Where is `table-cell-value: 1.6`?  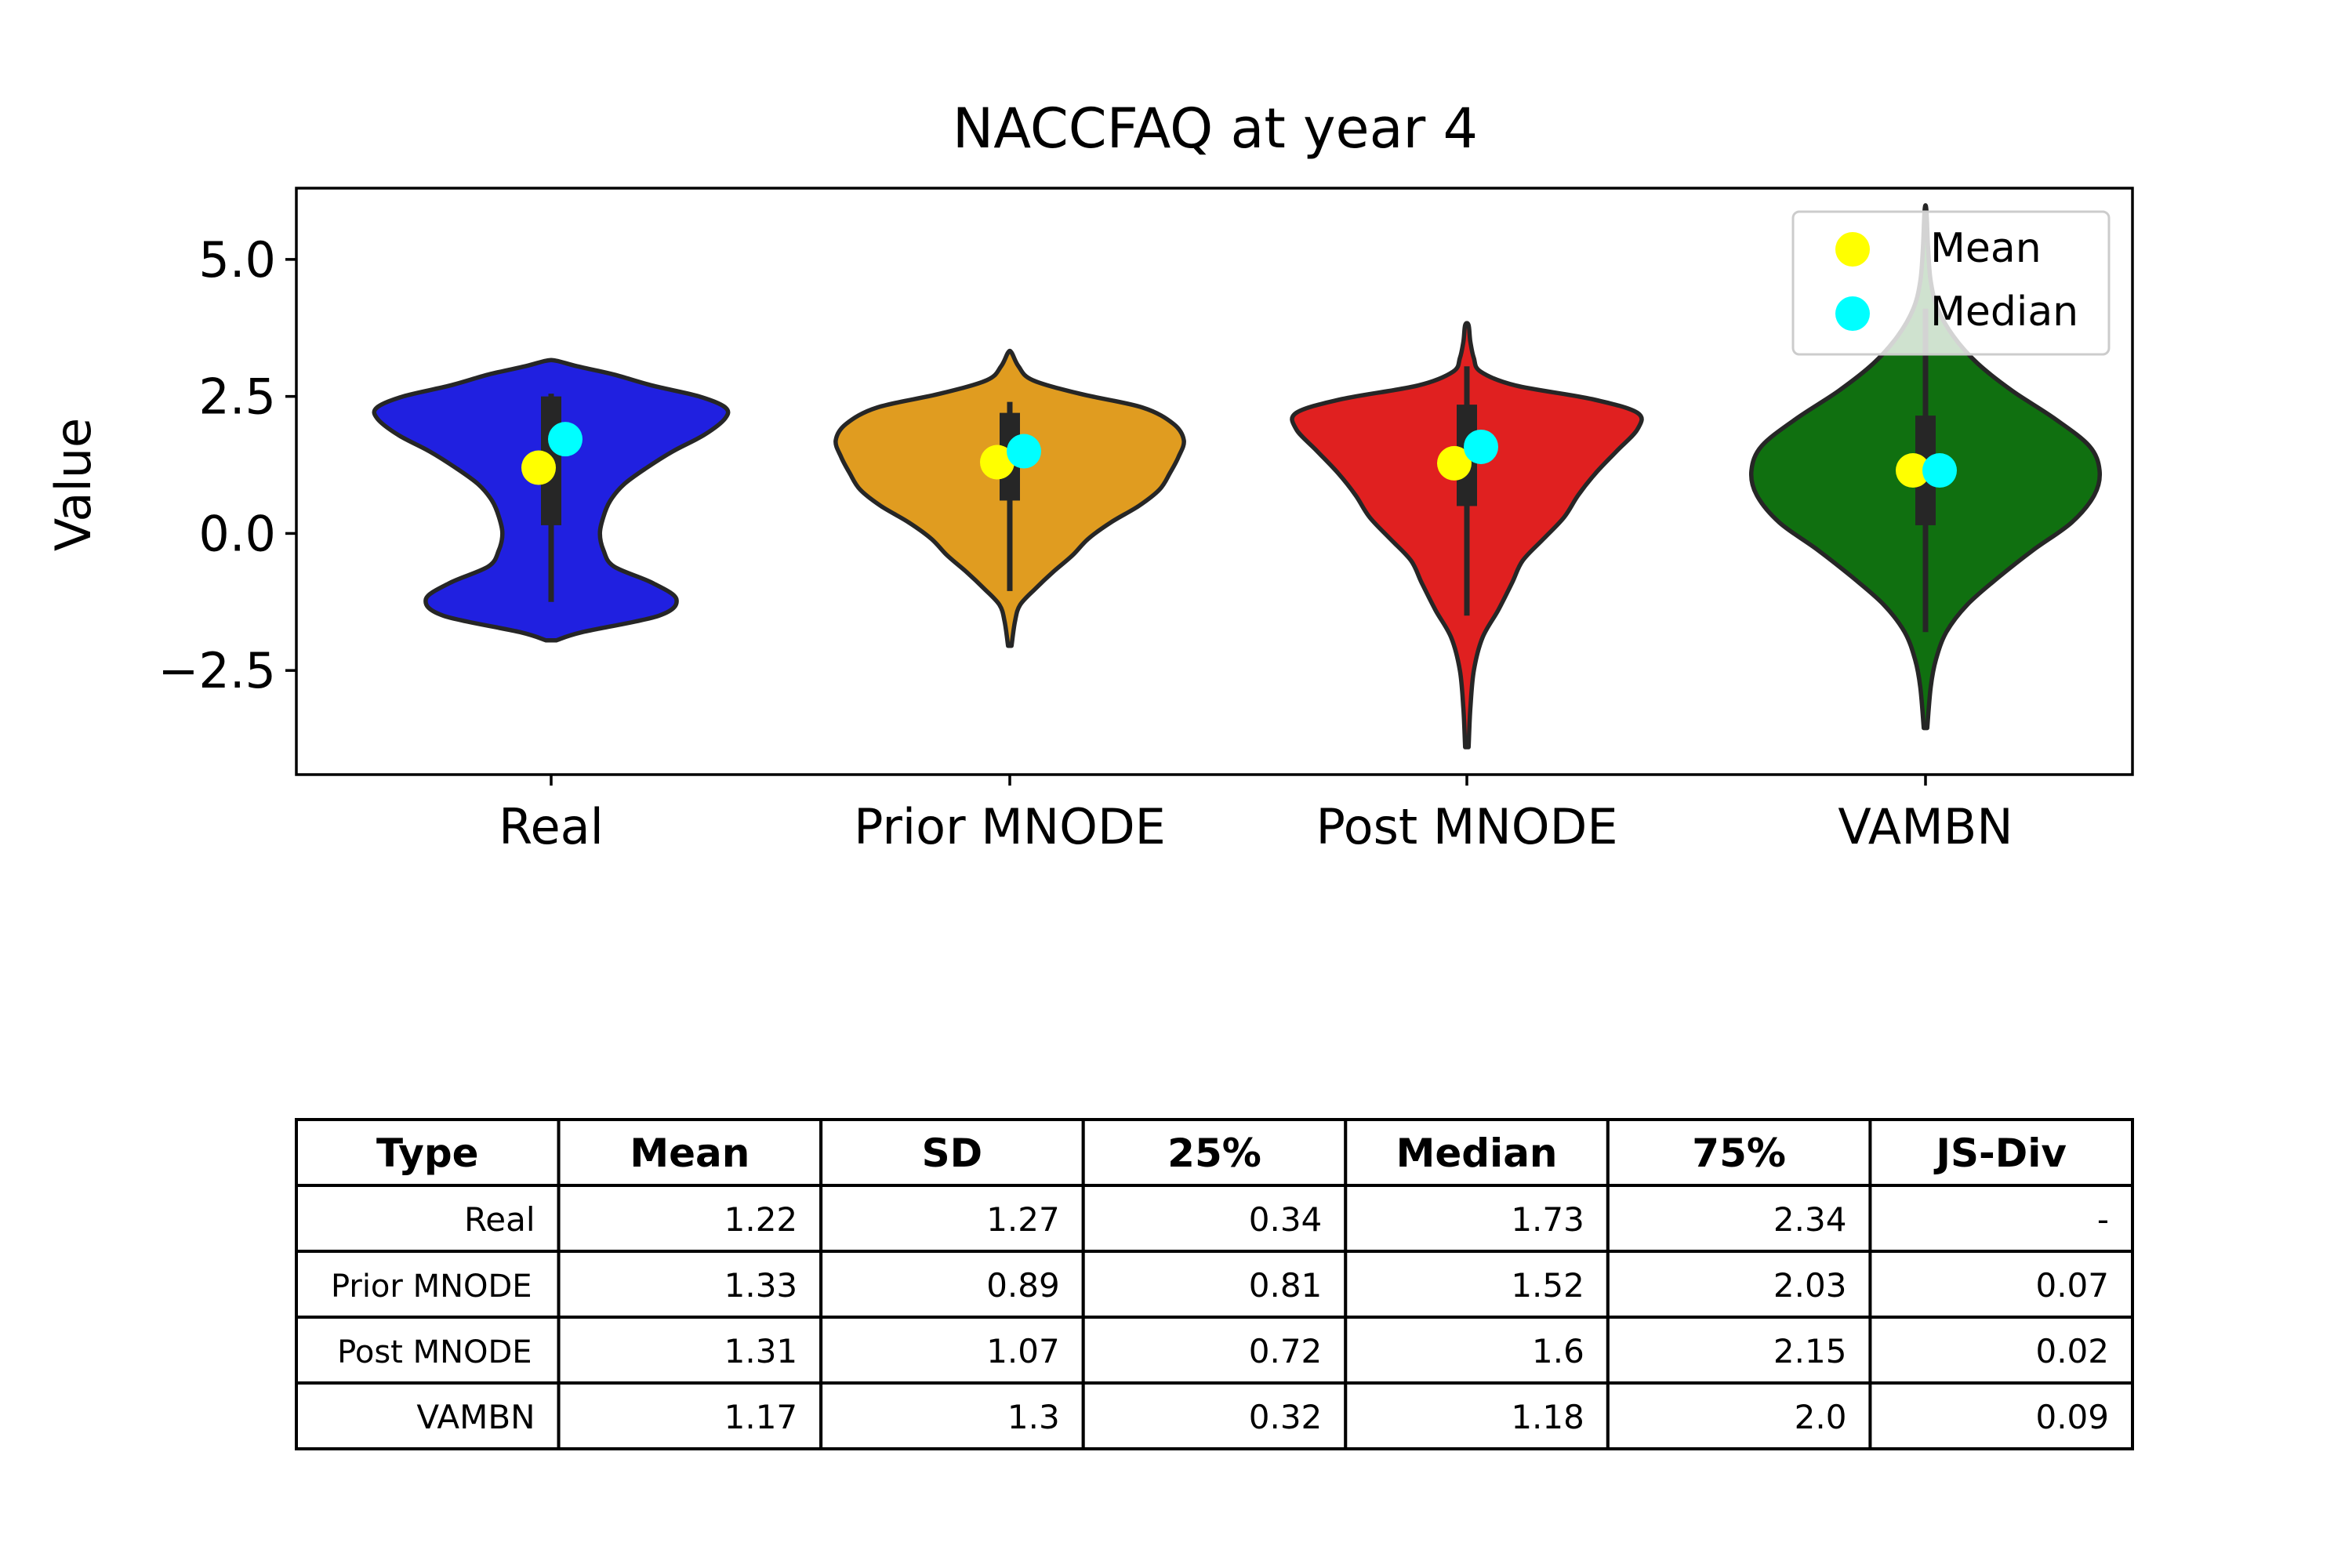
table-cell-value: 1.6 is located at coordinates (1558, 1351).